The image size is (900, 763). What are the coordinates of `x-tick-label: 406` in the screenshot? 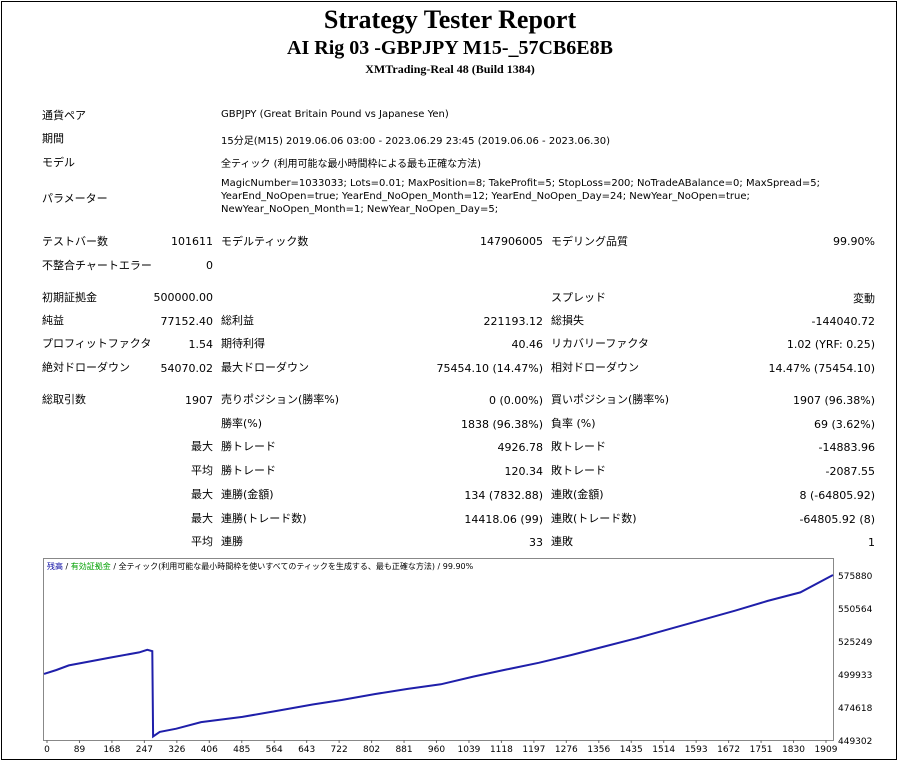 It's located at (209, 750).